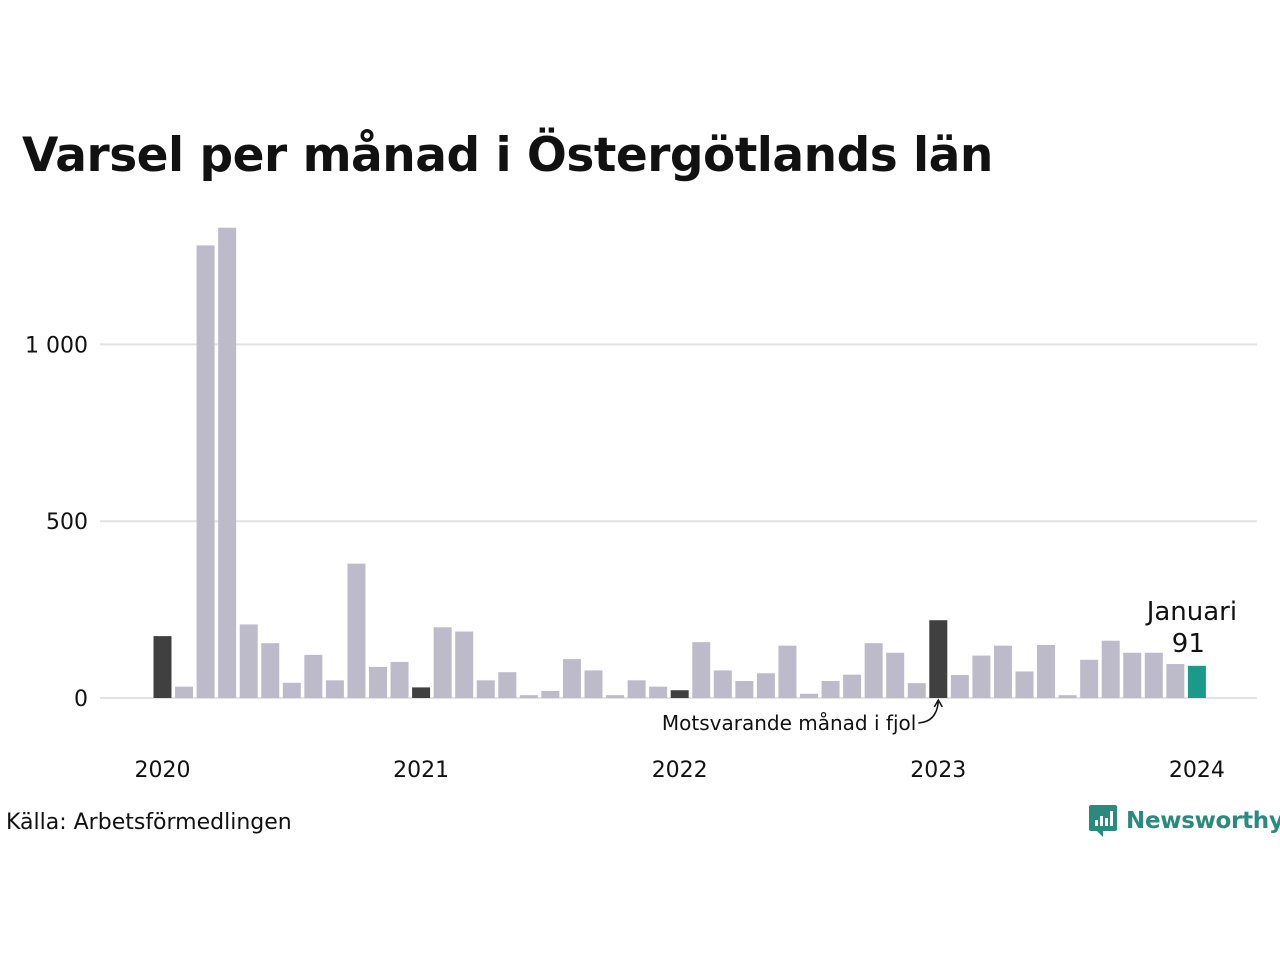  Describe the element at coordinates (938, 770) in the screenshot. I see `x-tick-label: 2023` at that location.